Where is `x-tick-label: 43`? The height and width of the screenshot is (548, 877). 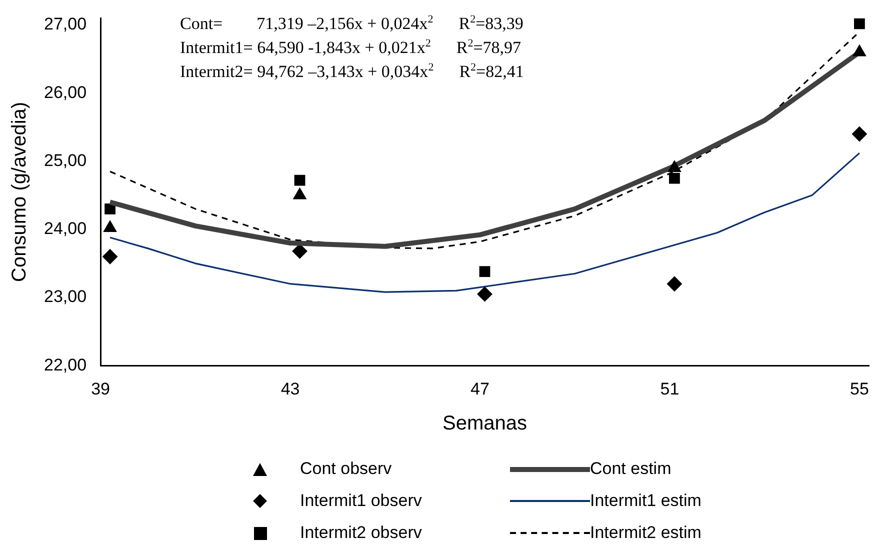
x-tick-label: 43 is located at coordinates (290, 388).